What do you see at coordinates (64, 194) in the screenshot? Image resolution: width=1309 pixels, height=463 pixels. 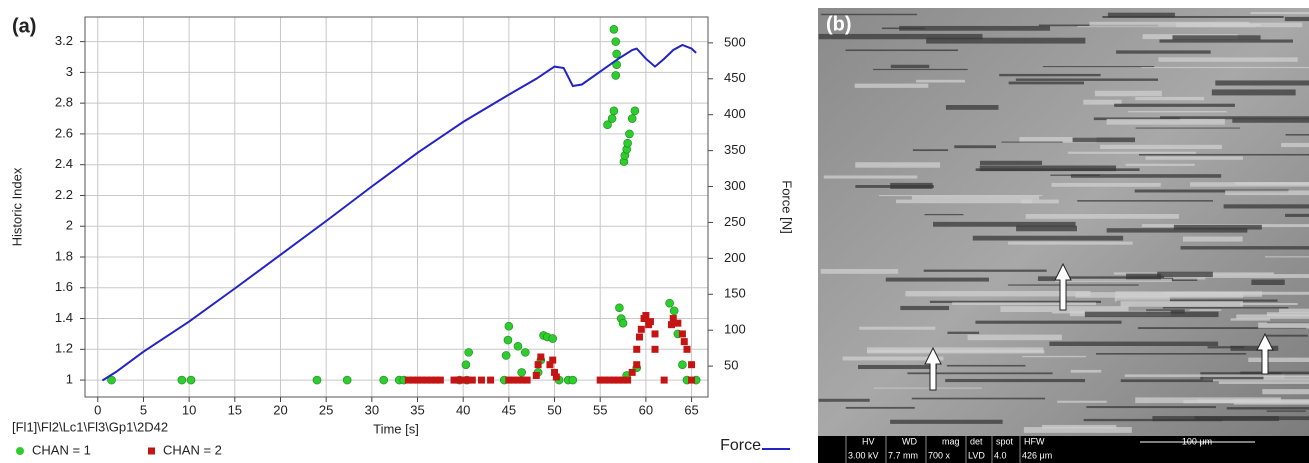 I see `y-tick-label: 2.2` at bounding box center [64, 194].